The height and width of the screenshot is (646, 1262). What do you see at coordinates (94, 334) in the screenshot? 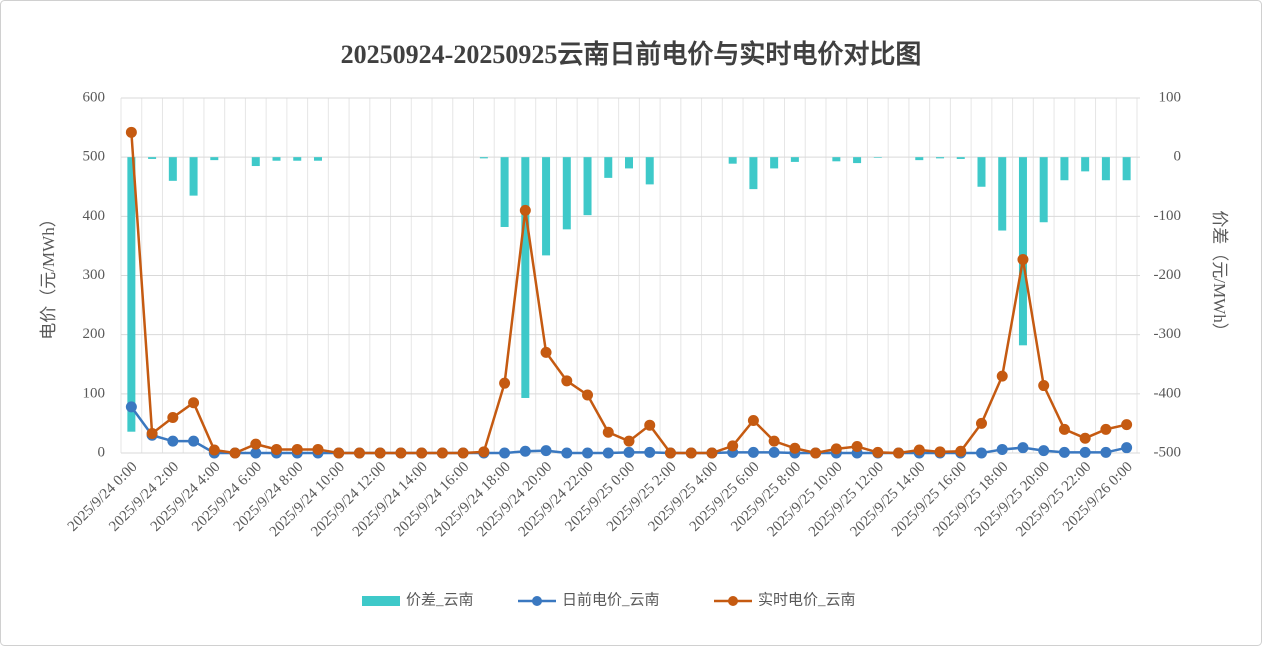
I see `y-tick-label: 200` at bounding box center [94, 334].